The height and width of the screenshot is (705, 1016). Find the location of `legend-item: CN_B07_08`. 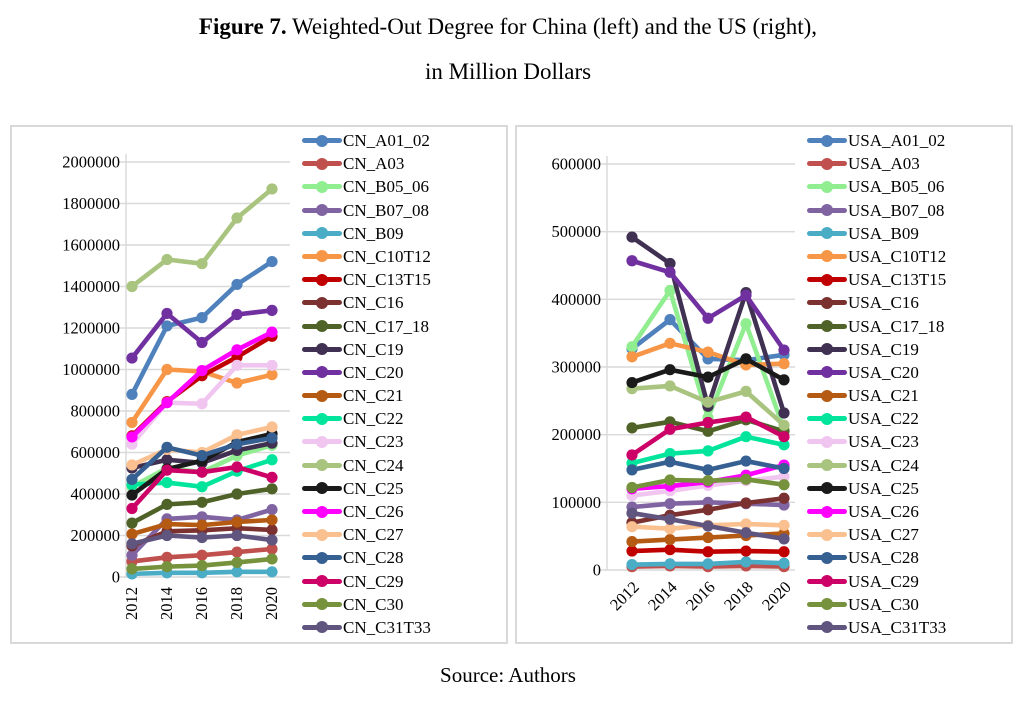

legend-item: CN_B07_08 is located at coordinates (403, 210).